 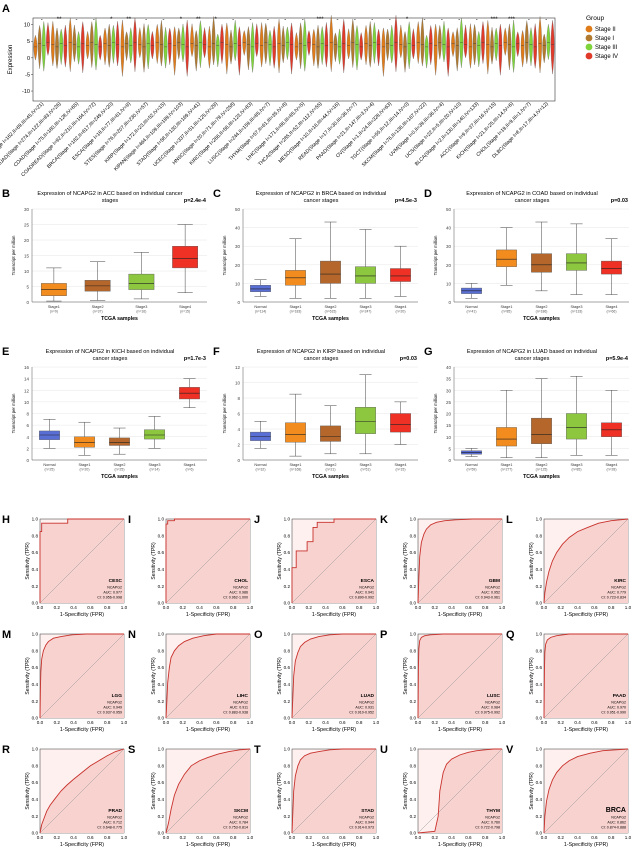 What do you see at coordinates (620, 696) in the screenshot?
I see `cancer-label: PAAD` at bounding box center [620, 696].